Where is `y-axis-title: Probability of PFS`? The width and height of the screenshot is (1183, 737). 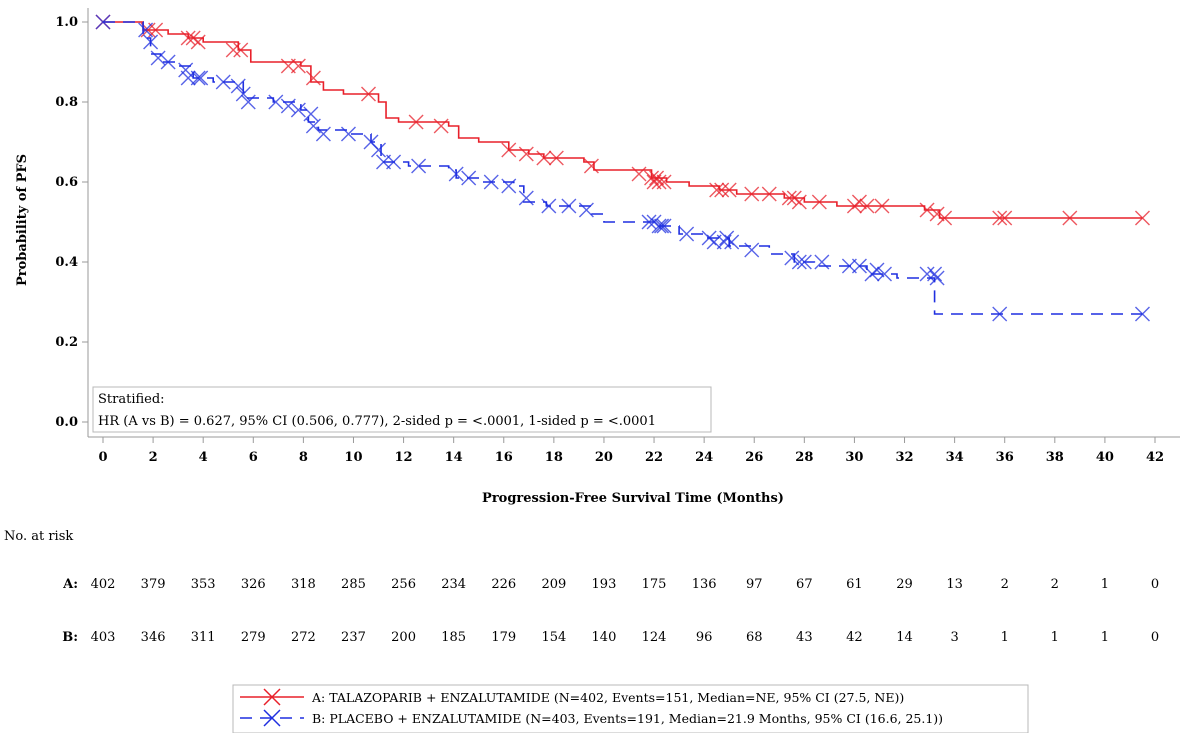 y-axis-title: Probability of PFS is located at coordinates (22, 220).